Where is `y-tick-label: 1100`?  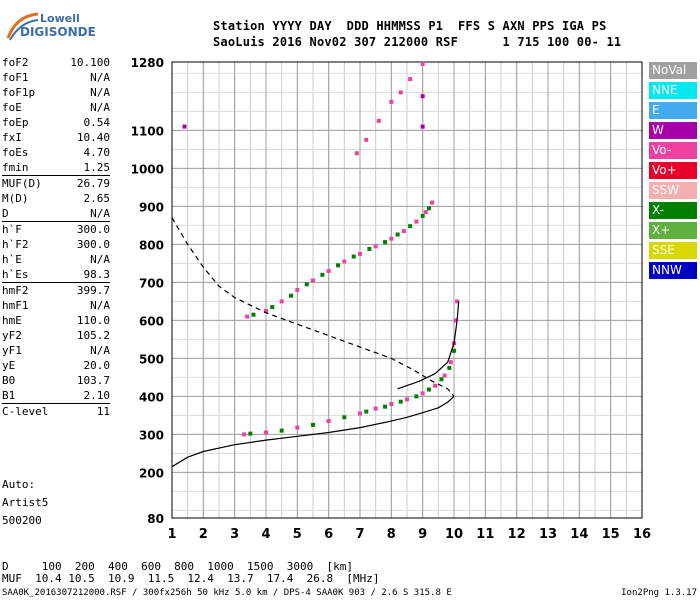 y-tick-label: 1100 is located at coordinates (147, 131).